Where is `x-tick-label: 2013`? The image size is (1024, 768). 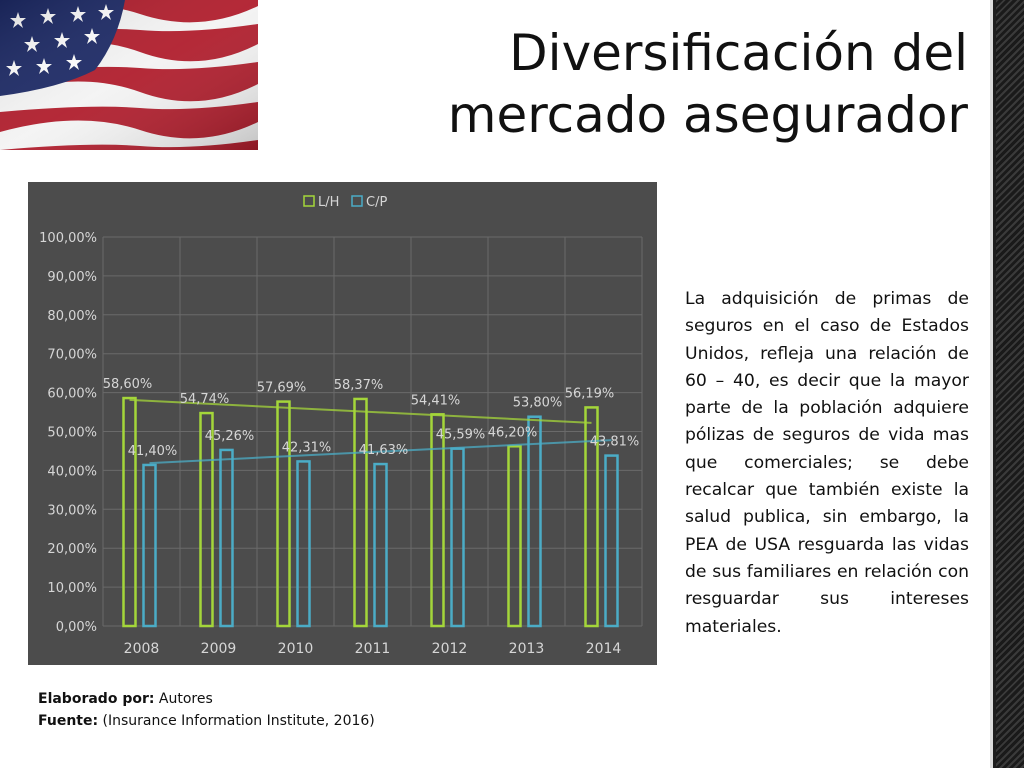
x-tick-label: 2013 is located at coordinates (527, 649).